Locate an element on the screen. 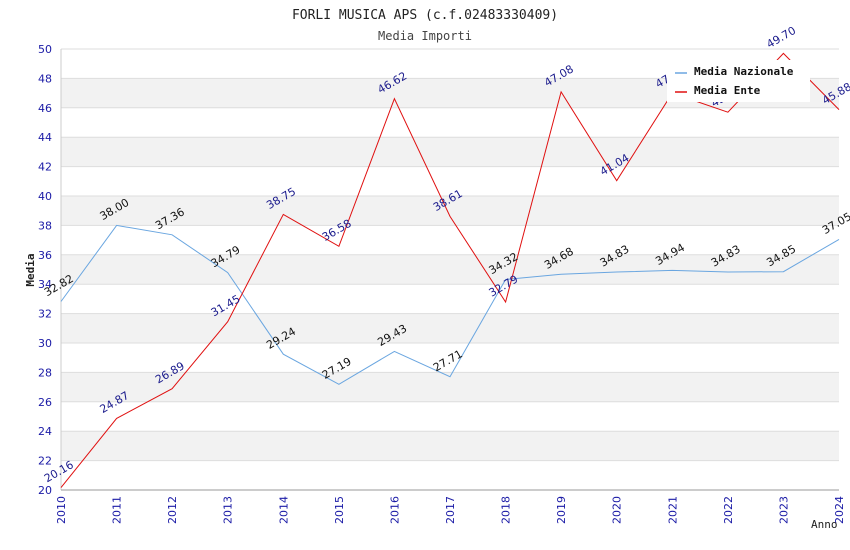 The image size is (850, 550). y-tick-label: 32 is located at coordinates (45, 314).